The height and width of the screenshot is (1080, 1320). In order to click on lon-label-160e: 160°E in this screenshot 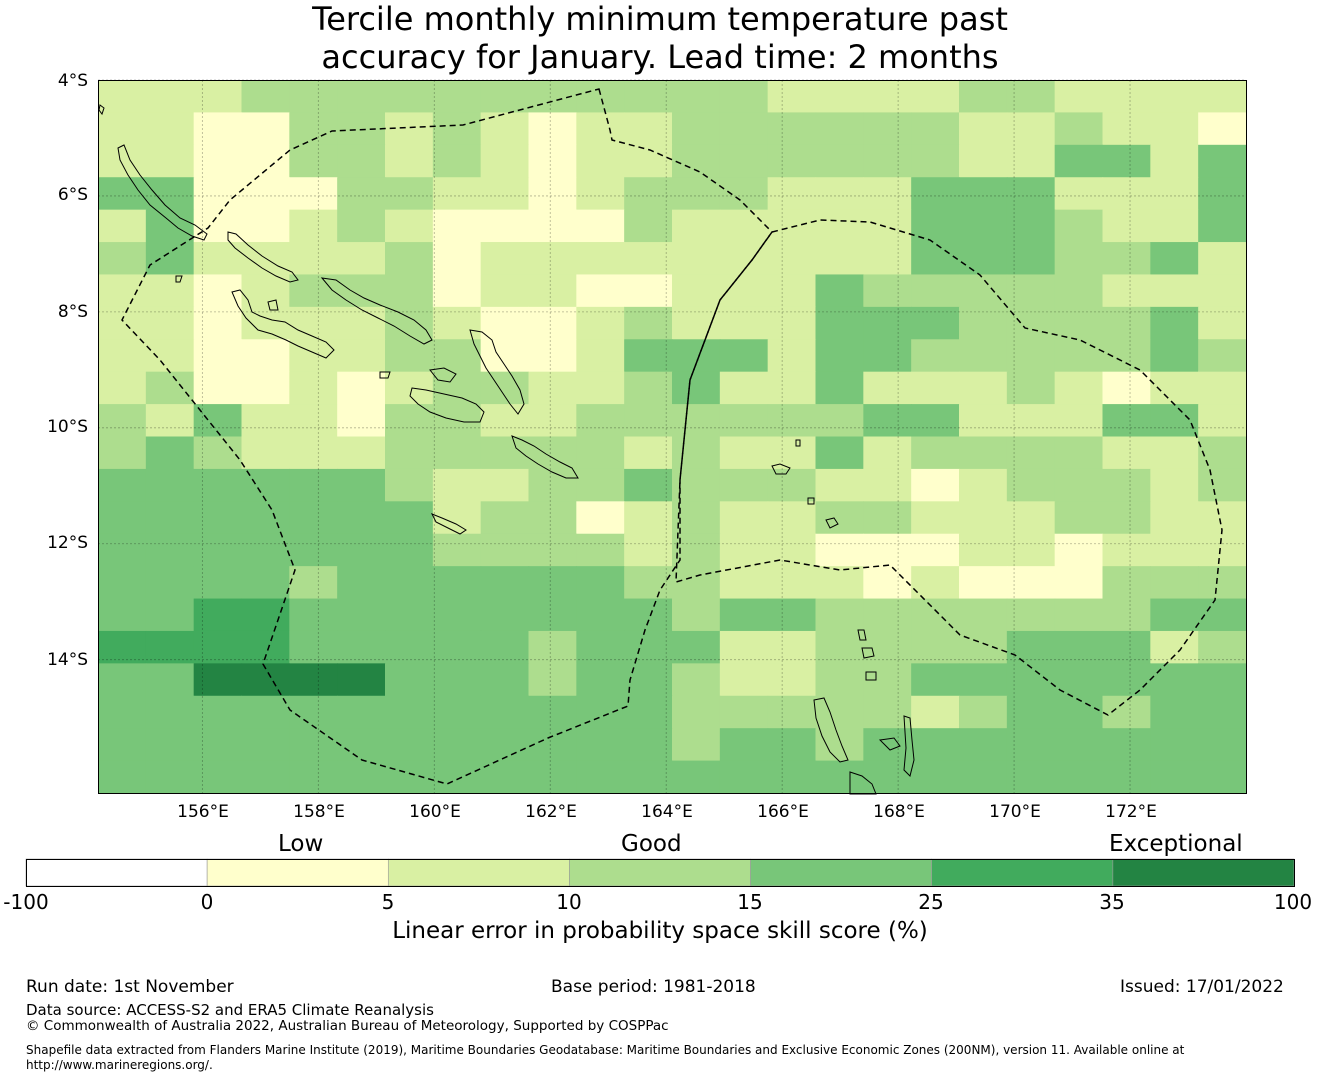, I will do `click(435, 812)`.